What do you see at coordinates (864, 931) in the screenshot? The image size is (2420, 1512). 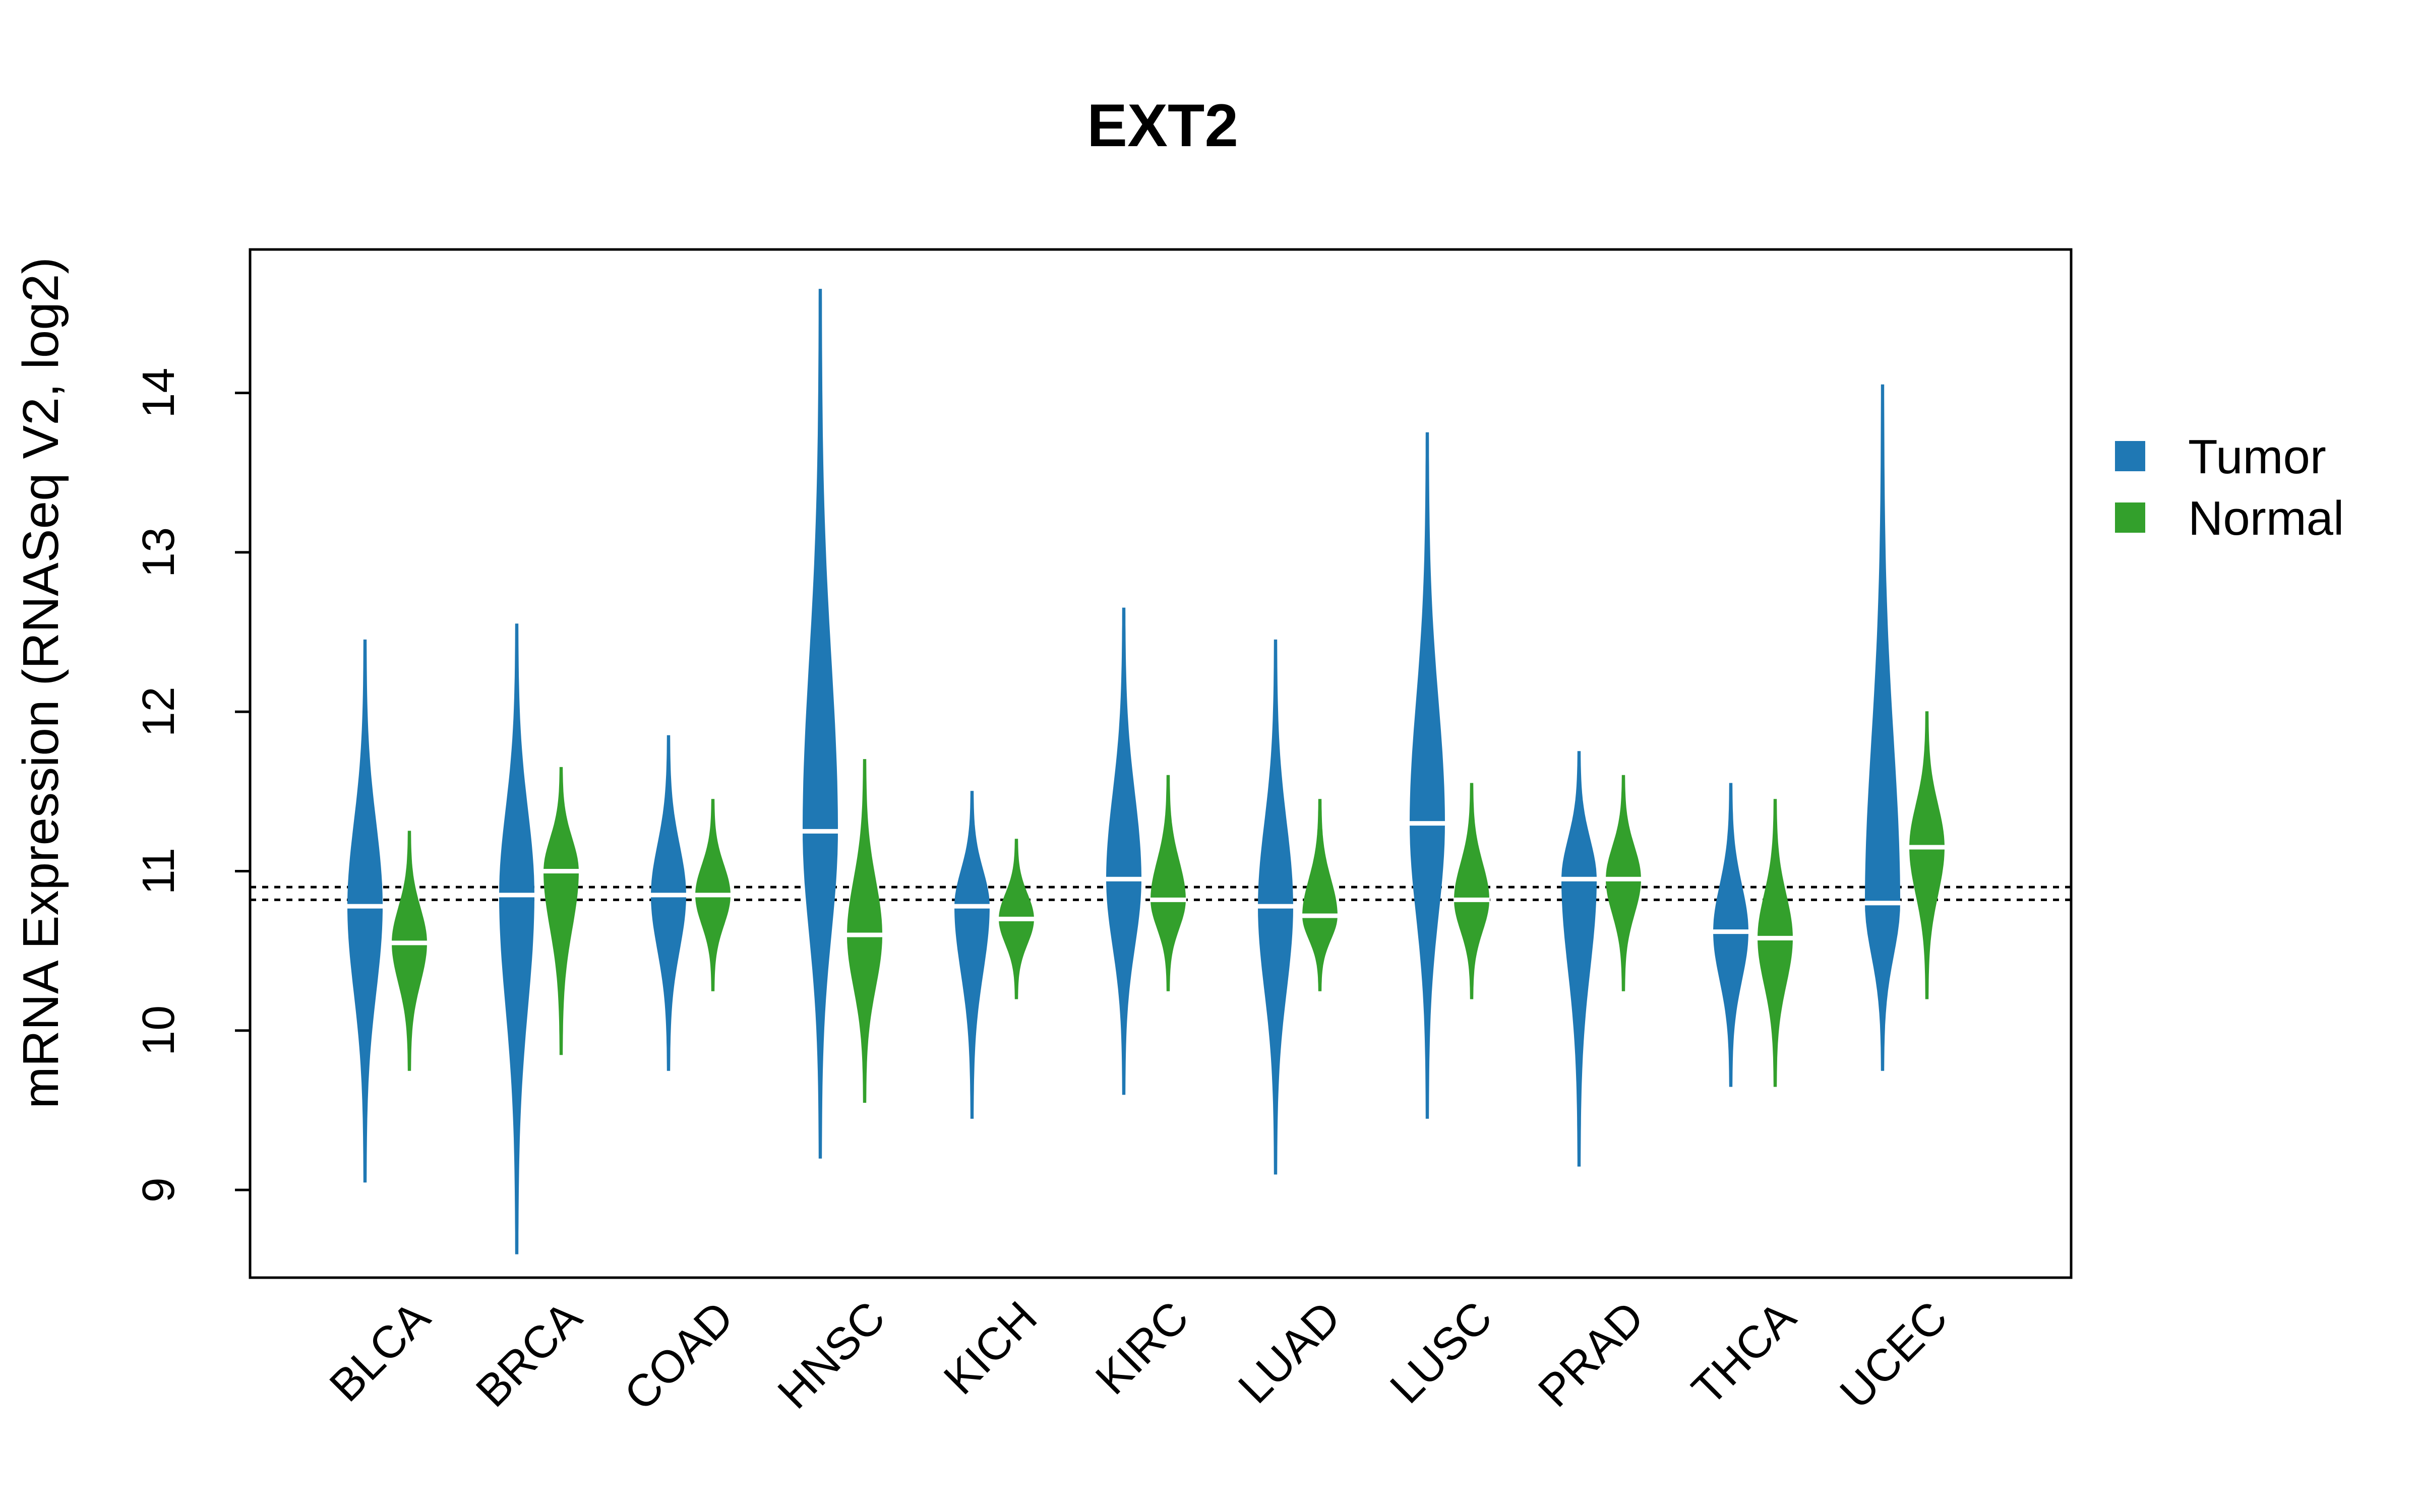 I see `violin-normal-hnsc` at bounding box center [864, 931].